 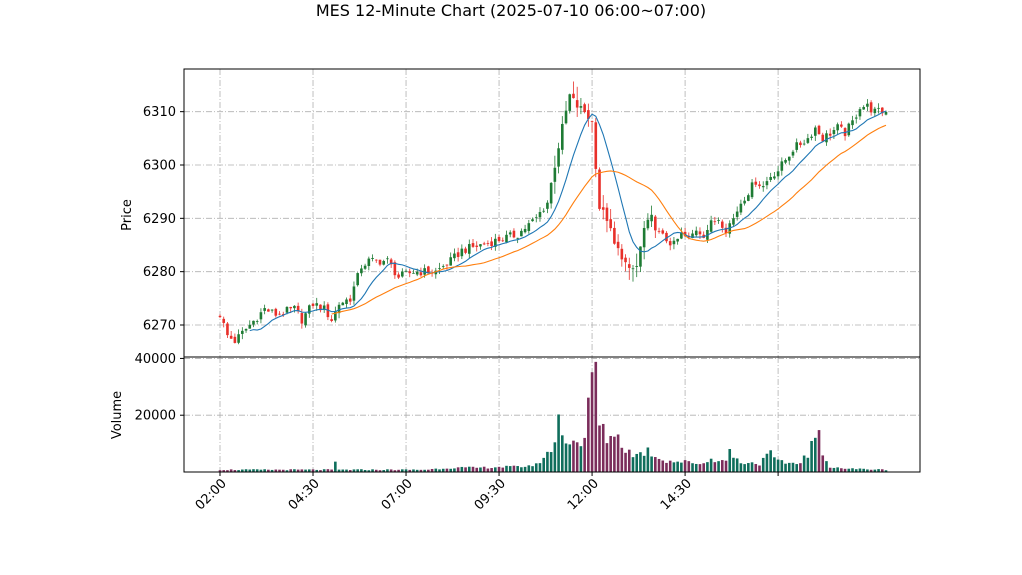 What do you see at coordinates (159, 166) in the screenshot?
I see `price-tick-label-6300: 6300` at bounding box center [159, 166].